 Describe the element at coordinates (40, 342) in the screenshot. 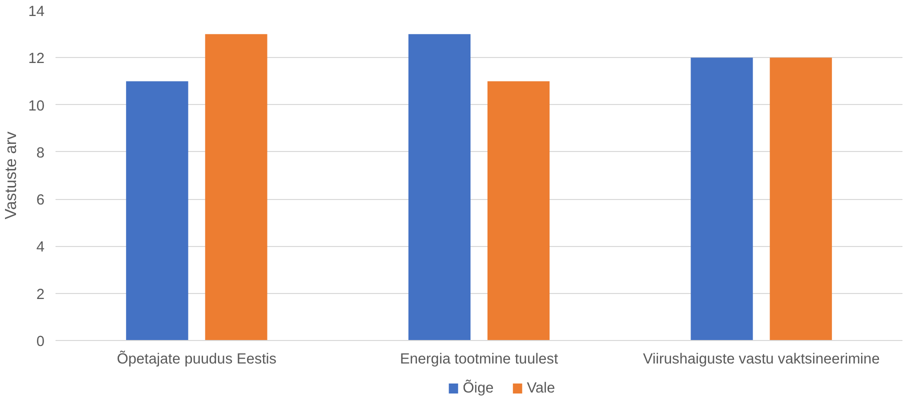

I see `y-tick-label: 0` at that location.